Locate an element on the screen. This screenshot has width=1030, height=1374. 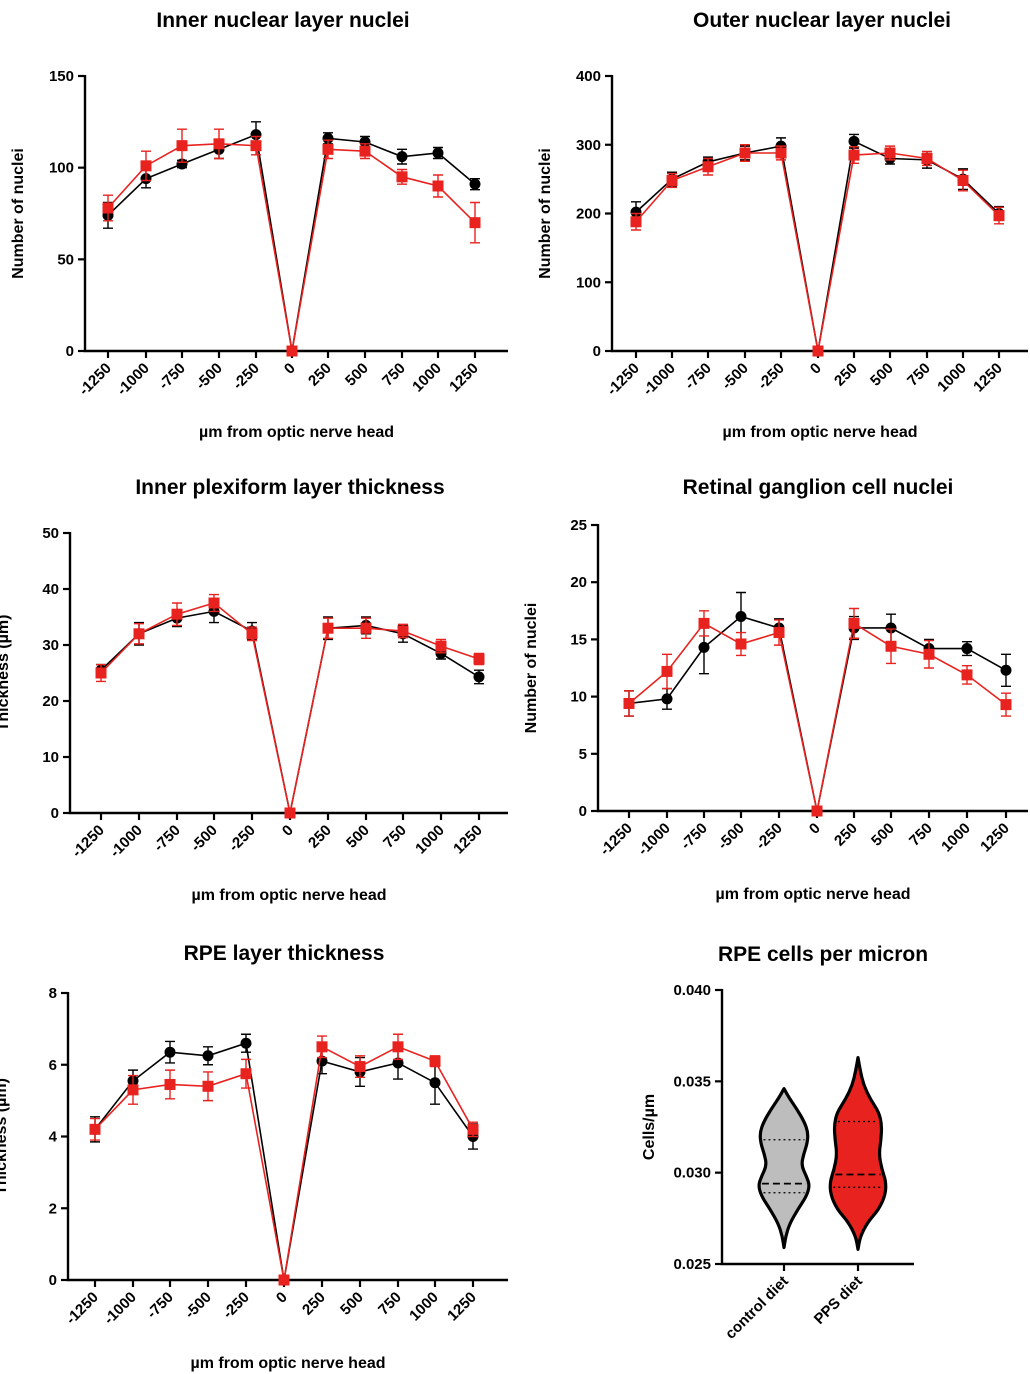
y-axis-label: Thickness (µm) is located at coordinates (5, 1136).